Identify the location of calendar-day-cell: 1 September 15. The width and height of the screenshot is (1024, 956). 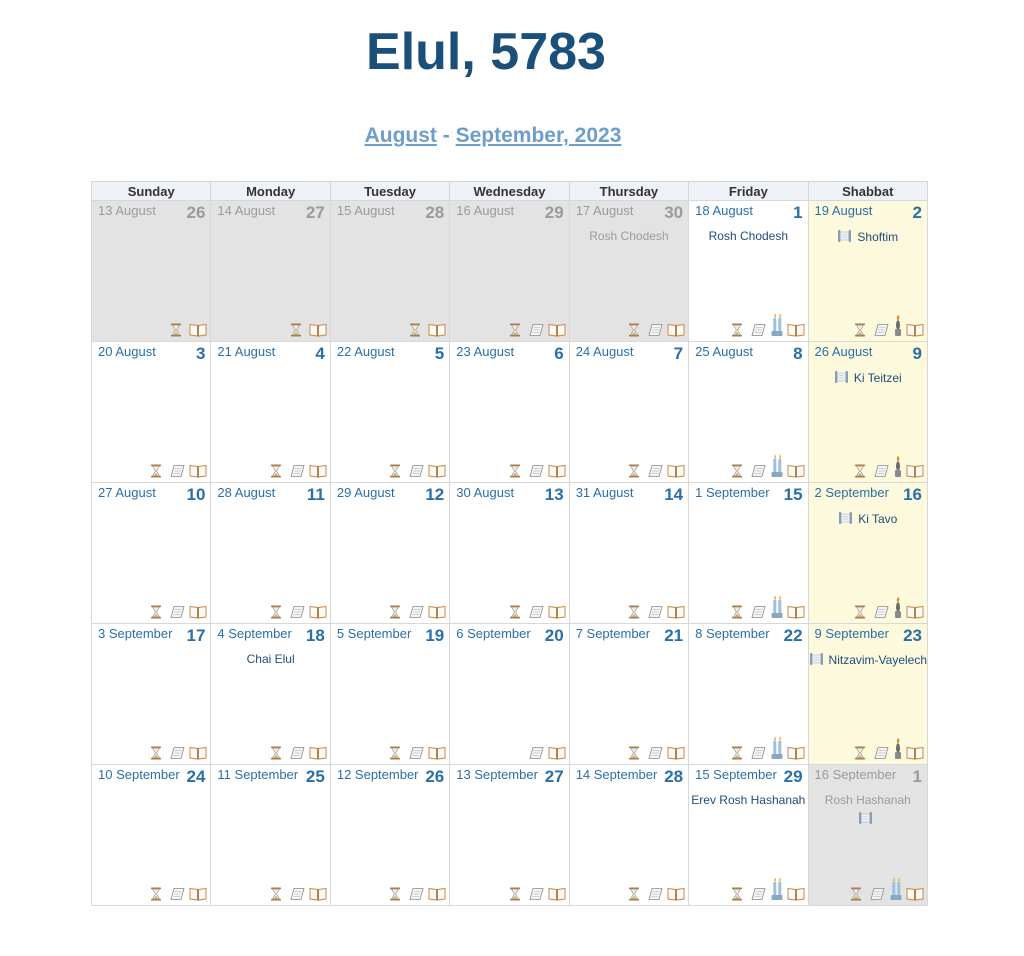
(748, 553).